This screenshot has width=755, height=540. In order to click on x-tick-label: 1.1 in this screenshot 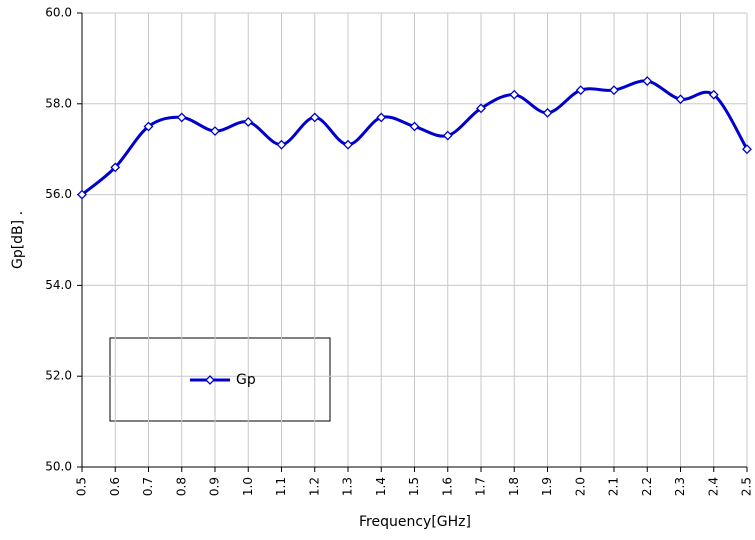, I will do `click(281, 486)`.